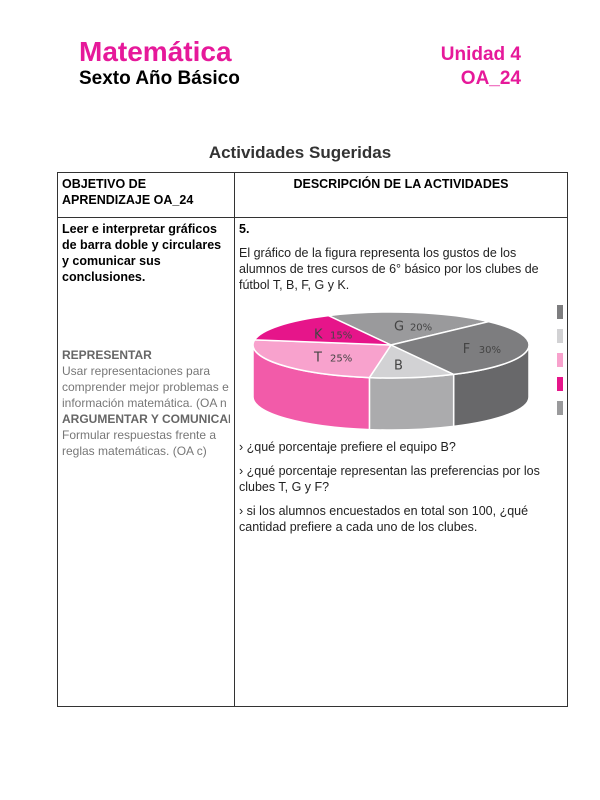  I want to click on col1-header: OBJETIVO DE APRENDIZAJE OA_24, so click(146, 195).